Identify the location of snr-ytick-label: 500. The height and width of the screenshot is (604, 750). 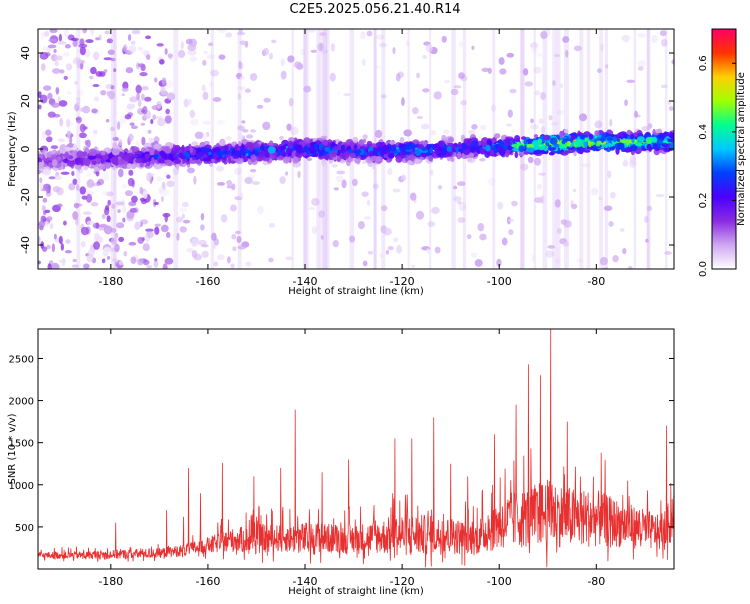
(24, 528).